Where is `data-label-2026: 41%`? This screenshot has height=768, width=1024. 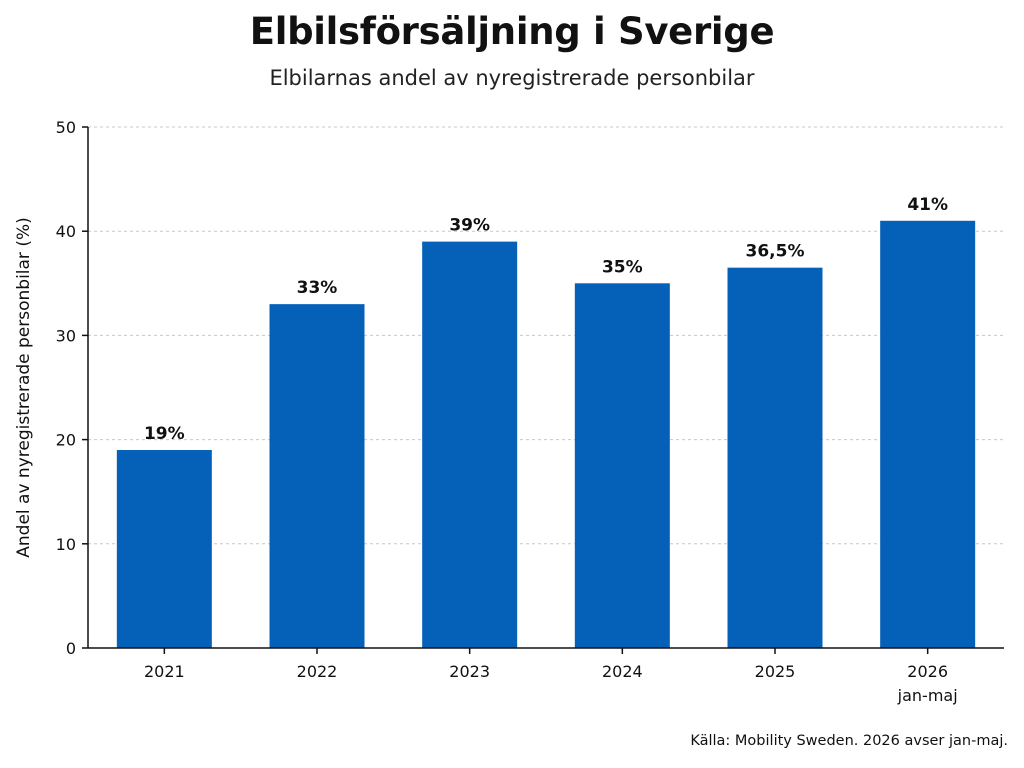
data-label-2026: 41% is located at coordinates (927, 205).